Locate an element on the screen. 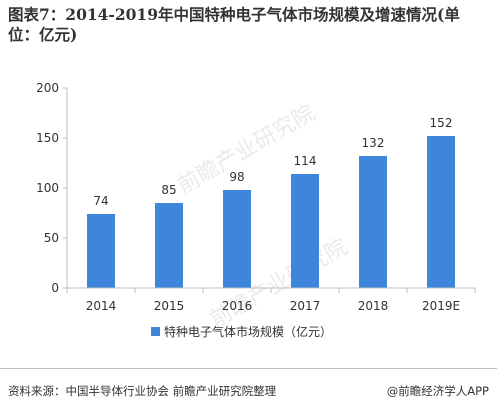 The width and height of the screenshot is (497, 409). chart-title: 图表7：2014-2019年中国特种电子气体市场规模及增速情况(单位：亿元) is located at coordinates (234, 24).